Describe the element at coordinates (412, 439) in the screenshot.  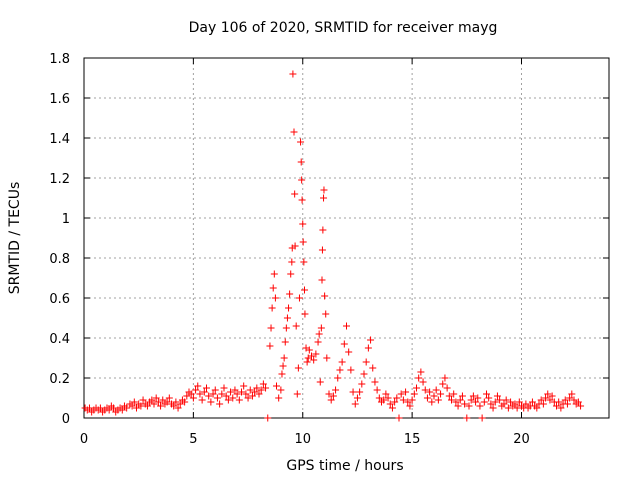
I see `x-tick-label: 15` at that location.